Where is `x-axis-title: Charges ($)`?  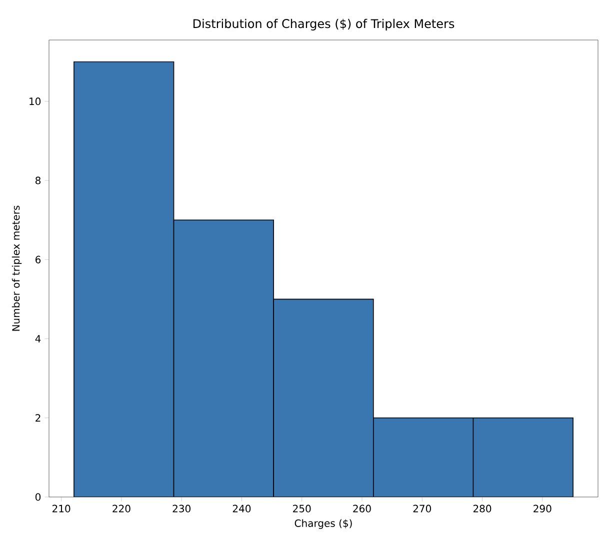
x-axis-title: Charges ($) is located at coordinates (323, 524).